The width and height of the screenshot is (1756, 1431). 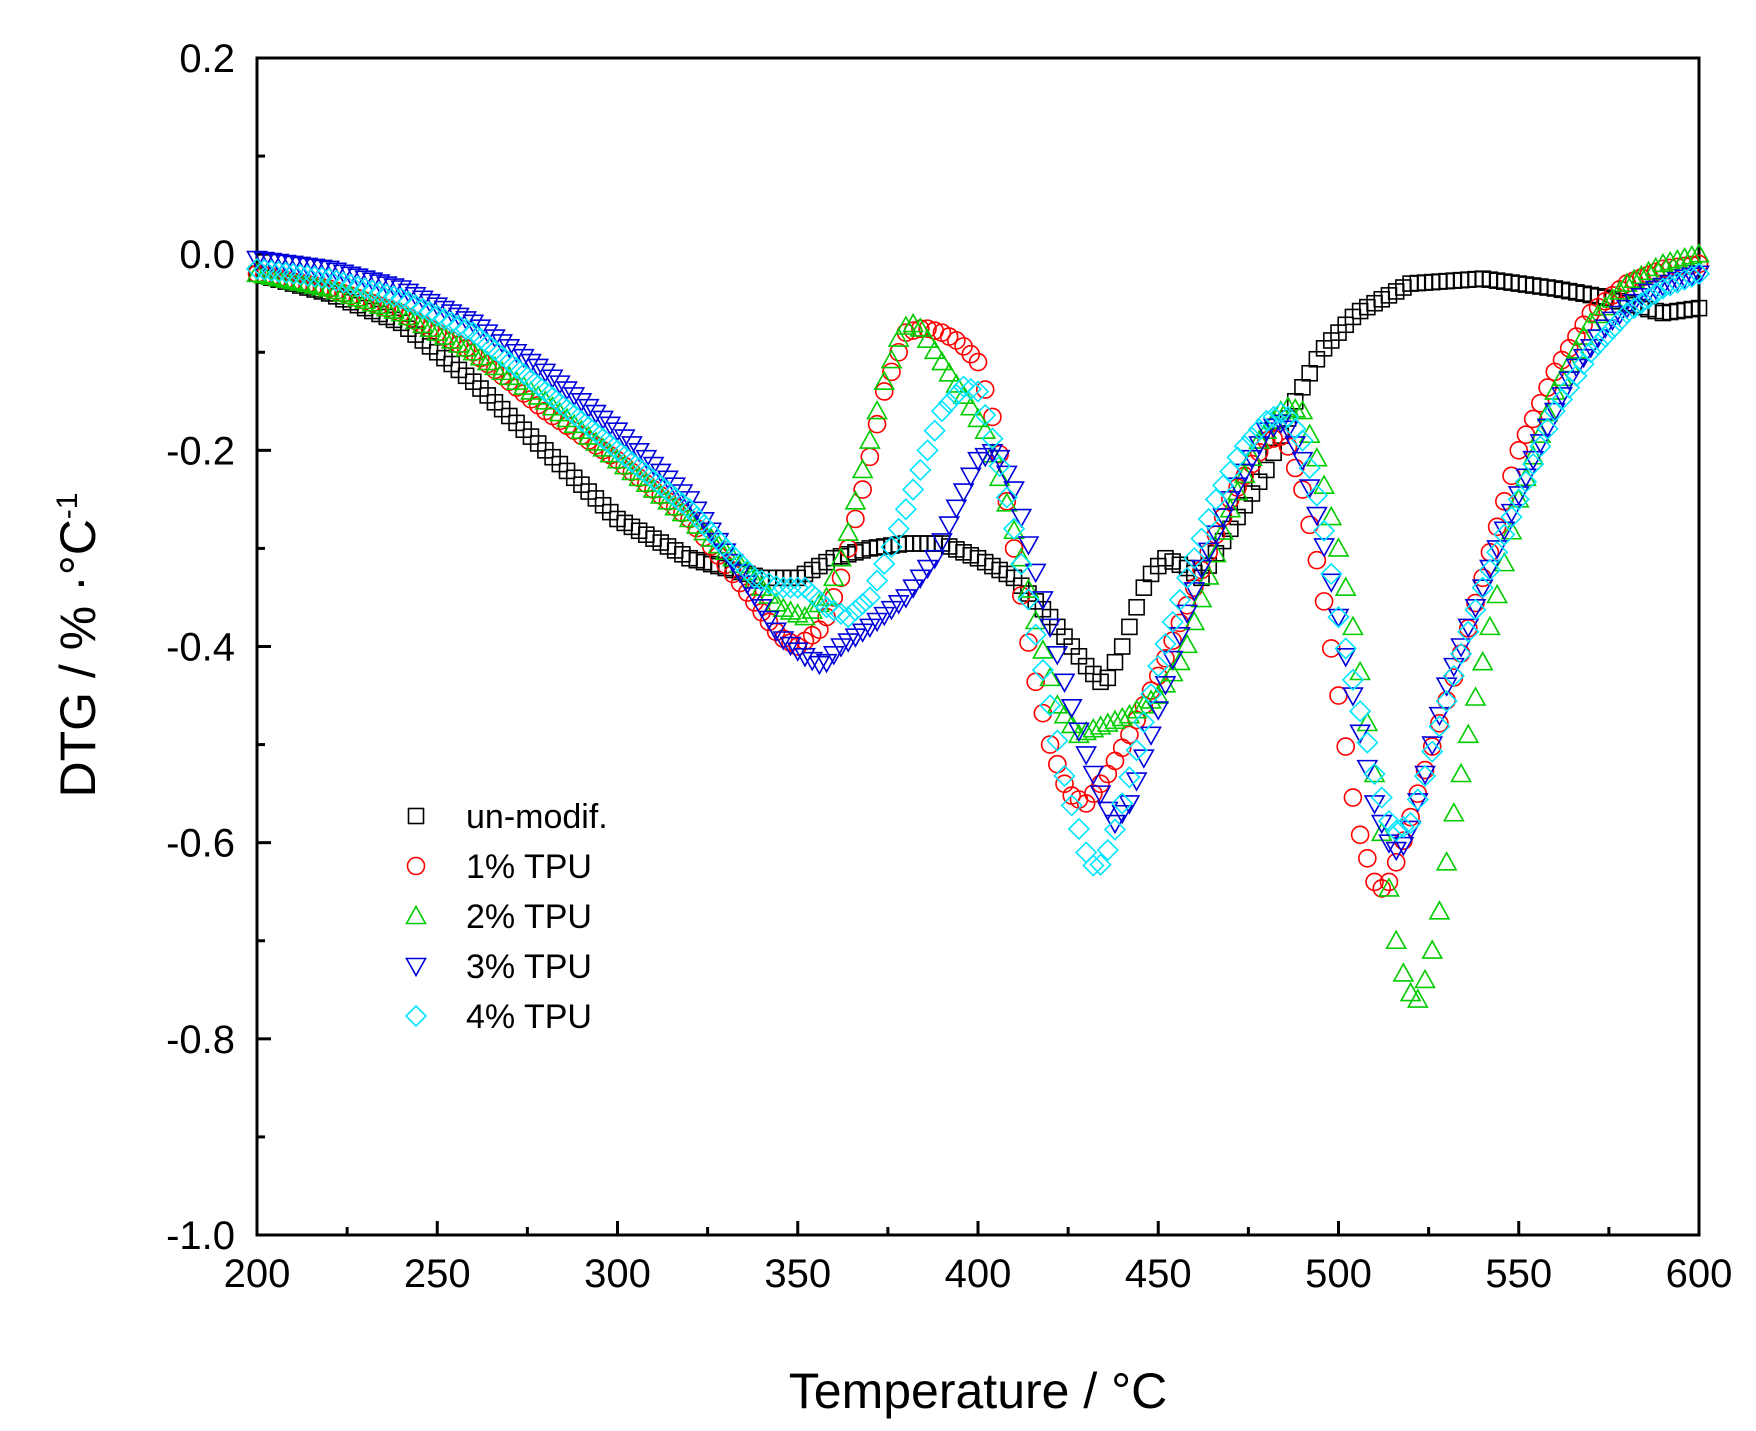 What do you see at coordinates (978, 1258) in the screenshot?
I see `x-axis: 200 250 300 350 400 450 500 550 600` at bounding box center [978, 1258].